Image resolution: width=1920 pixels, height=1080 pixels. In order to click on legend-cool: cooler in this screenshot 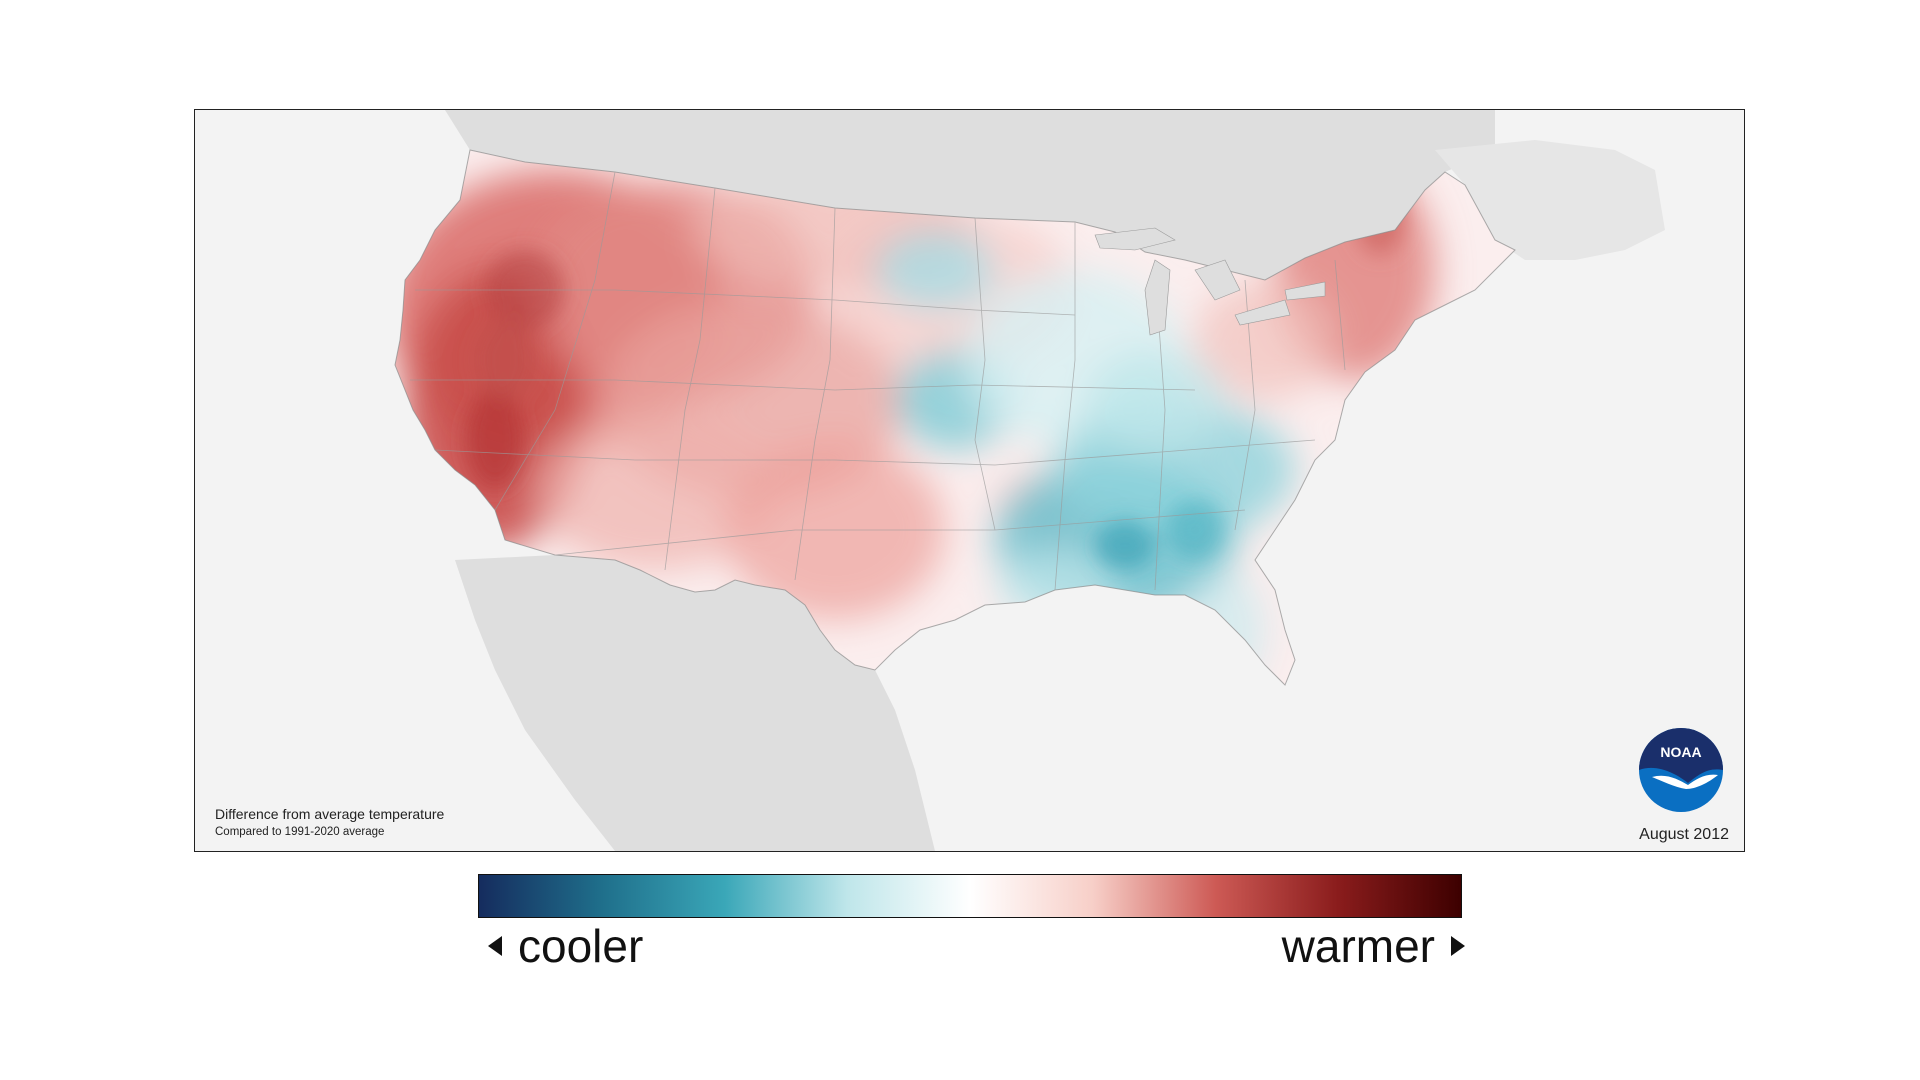, I will do `click(565, 946)`.